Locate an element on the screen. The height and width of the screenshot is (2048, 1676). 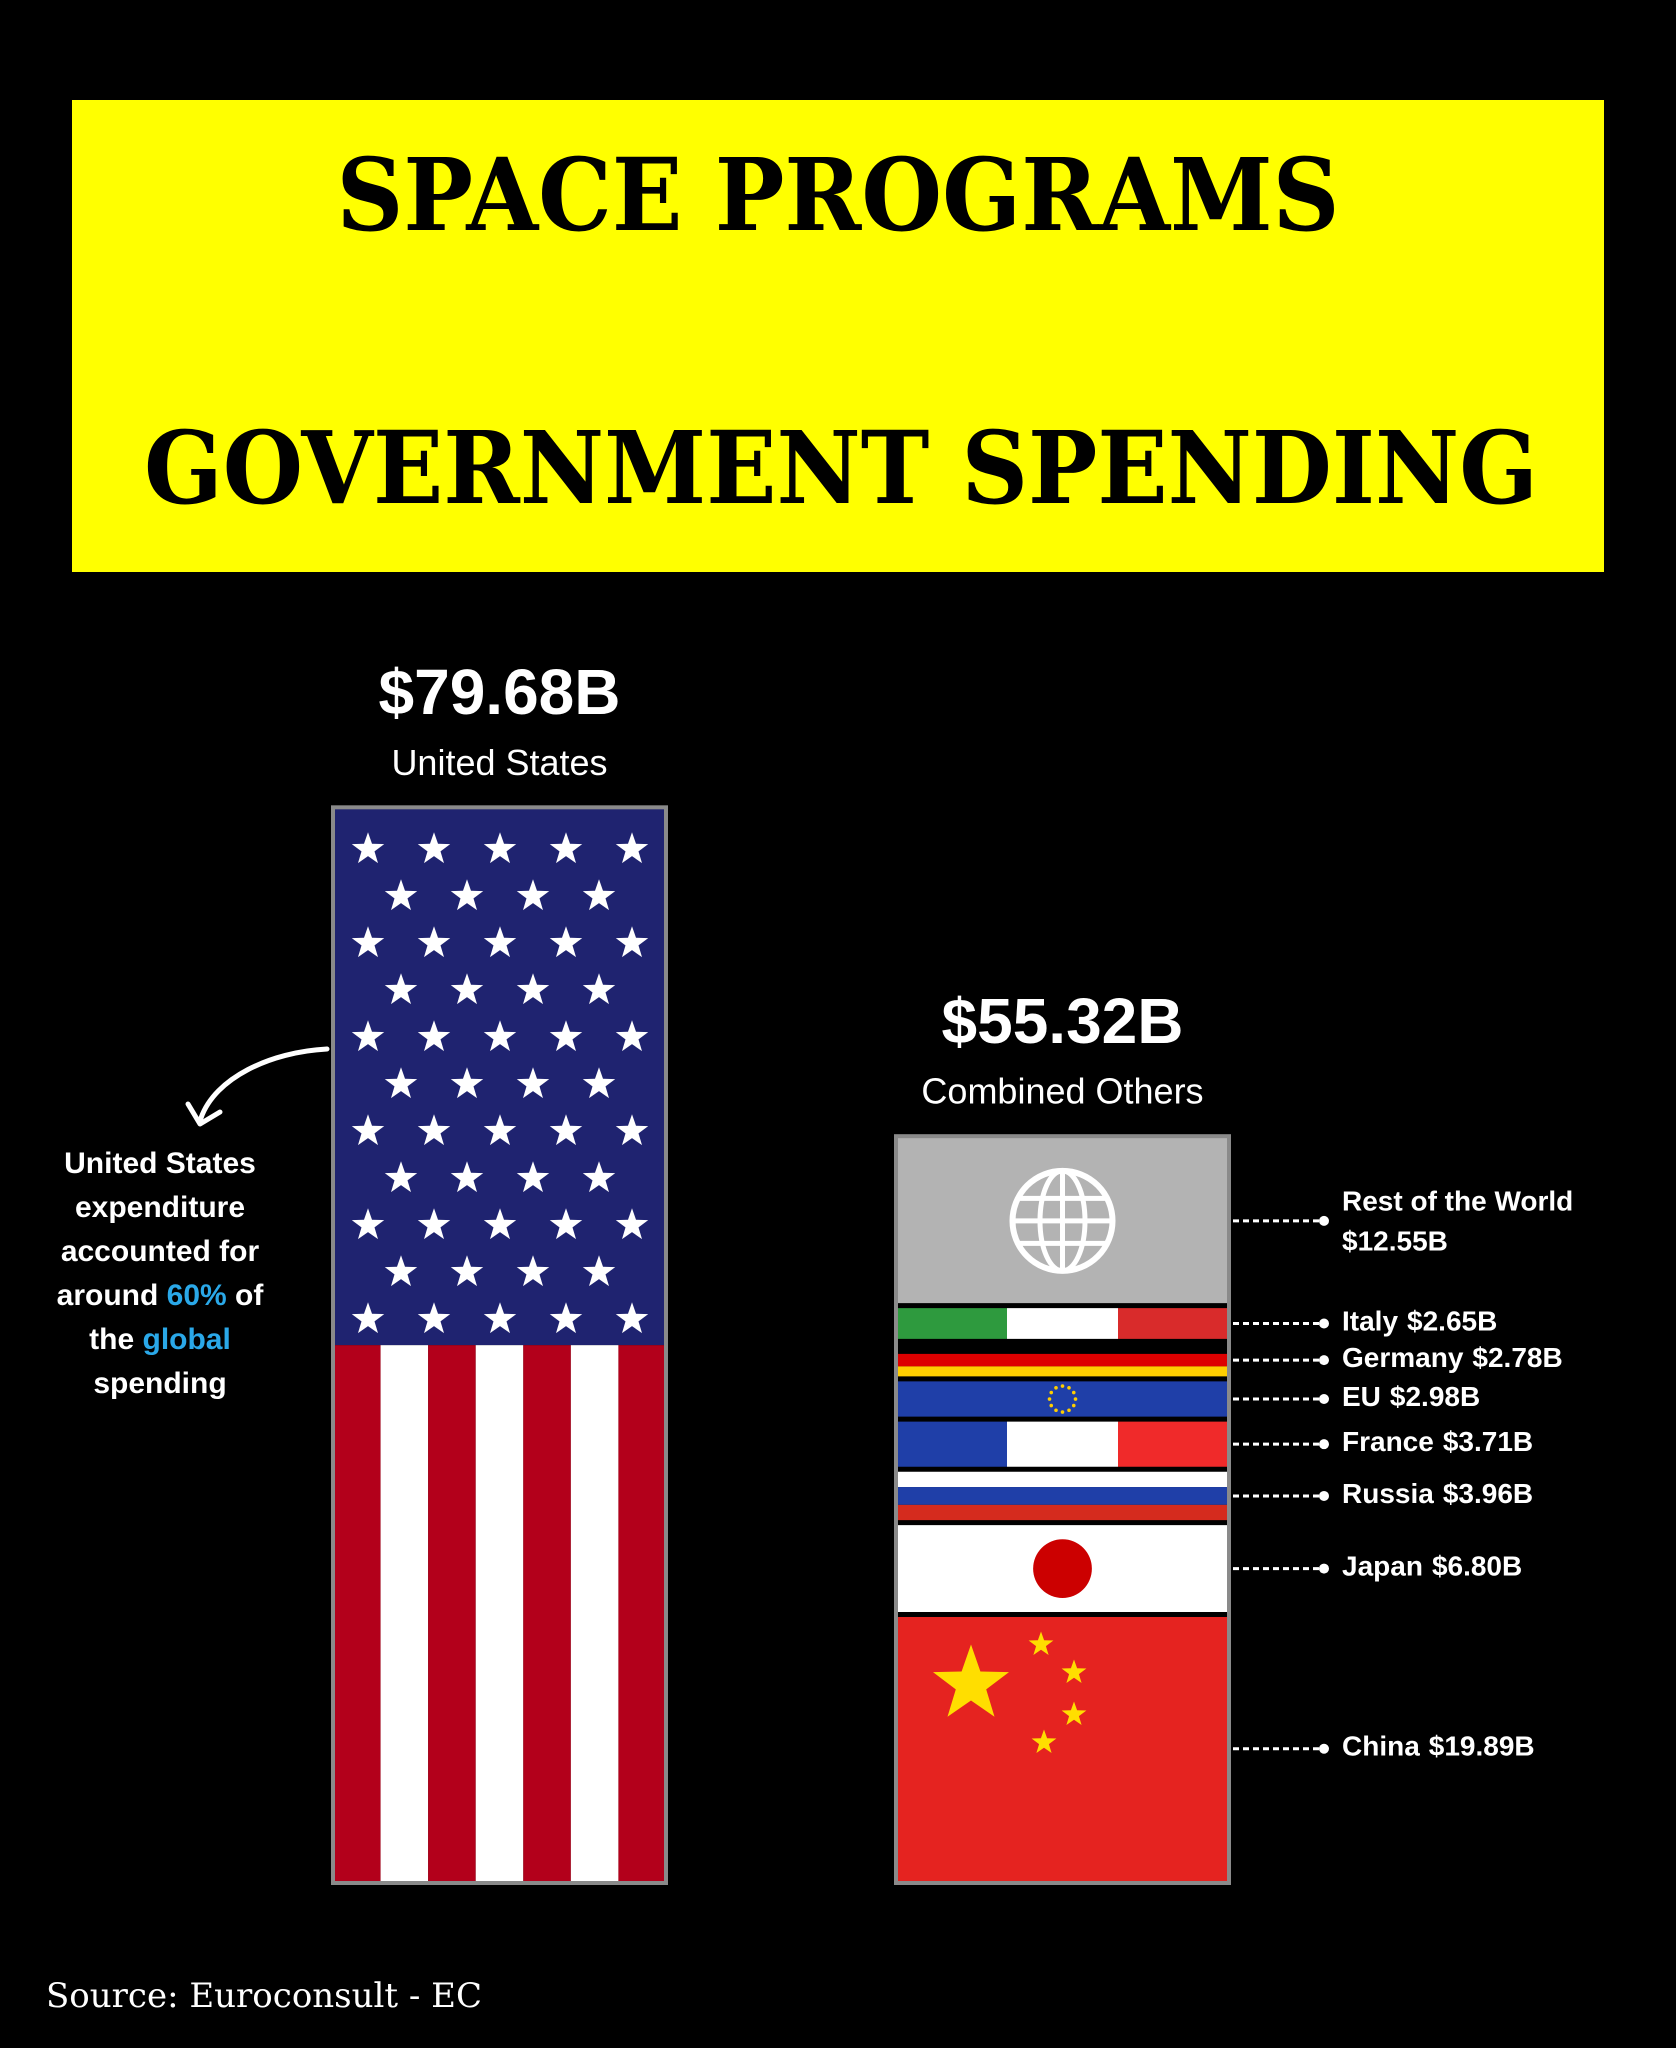
bar-category-label: Combined Others is located at coordinates (1062, 1091).